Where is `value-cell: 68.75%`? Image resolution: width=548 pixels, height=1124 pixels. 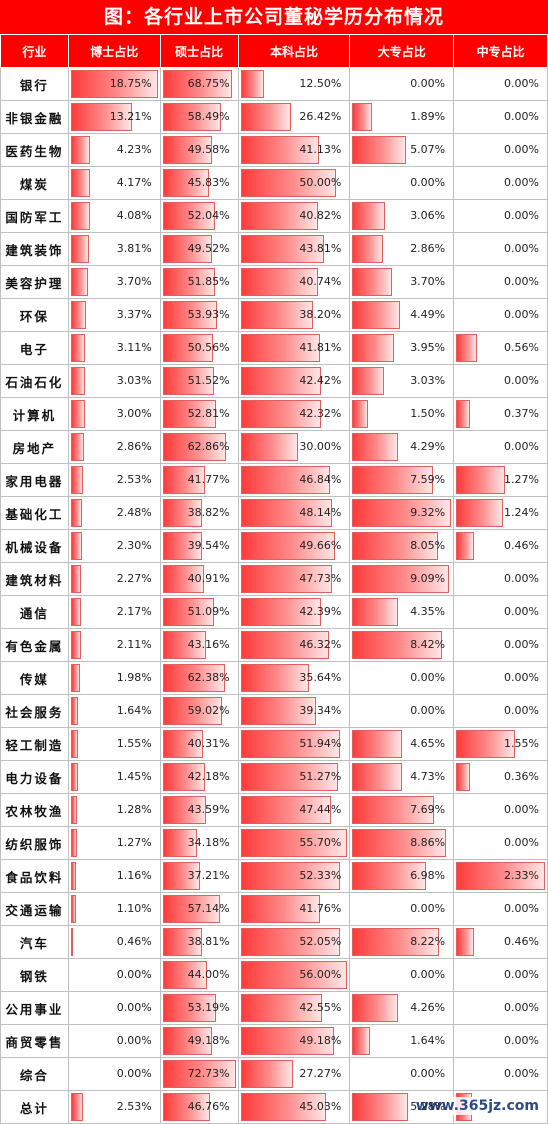
value-cell: 68.75% is located at coordinates (199, 84).